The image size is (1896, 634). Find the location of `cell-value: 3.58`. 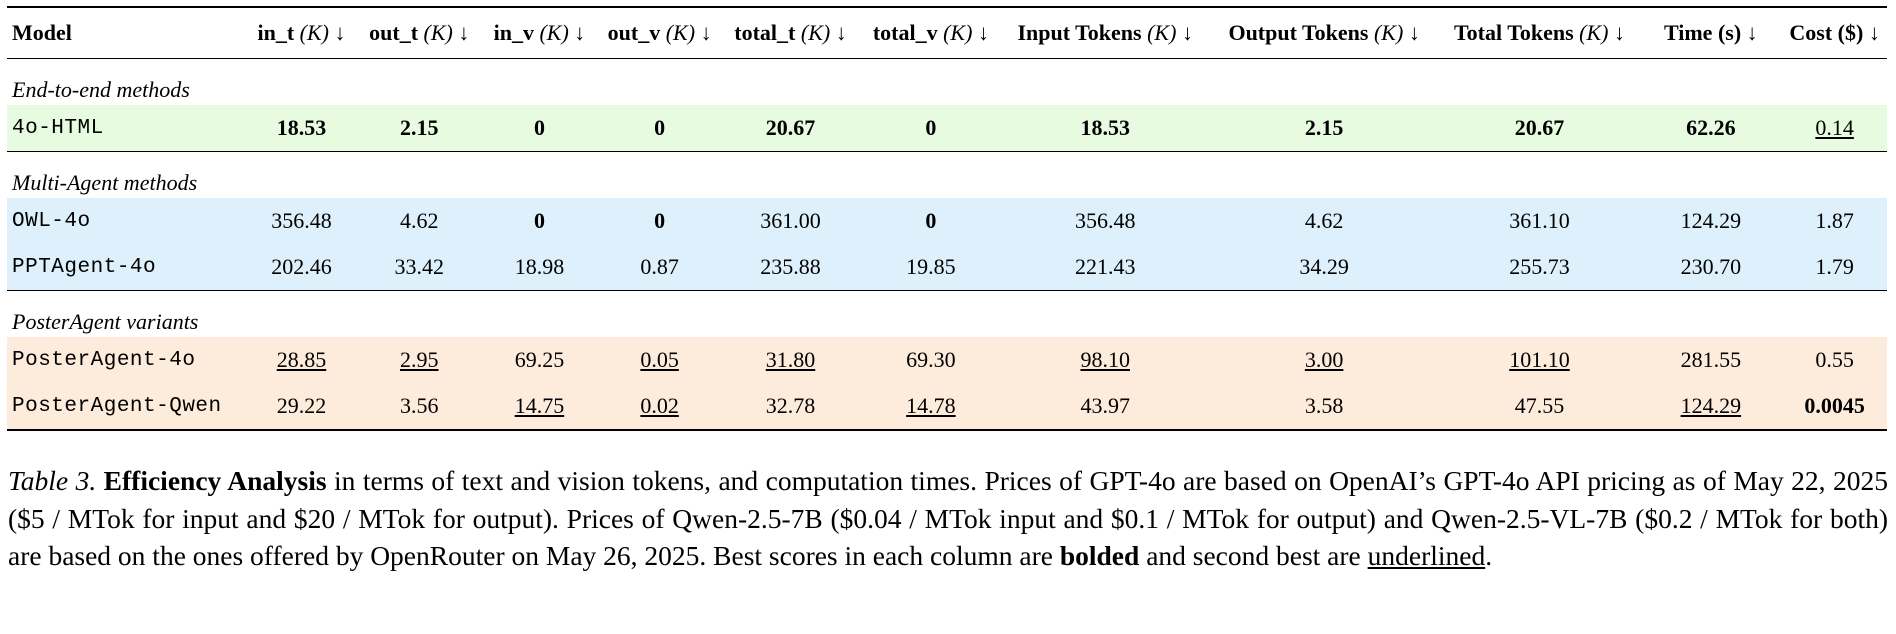

cell-value: 3.58 is located at coordinates (1324, 405).